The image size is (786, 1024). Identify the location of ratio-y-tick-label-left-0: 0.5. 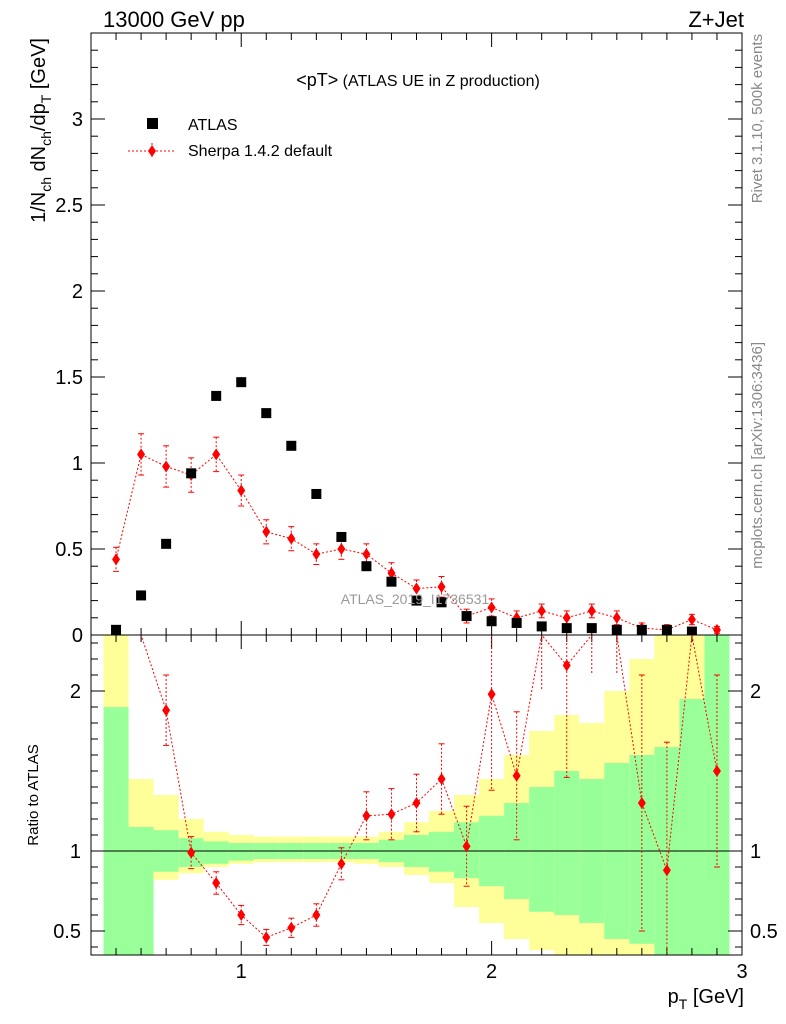
(67, 932).